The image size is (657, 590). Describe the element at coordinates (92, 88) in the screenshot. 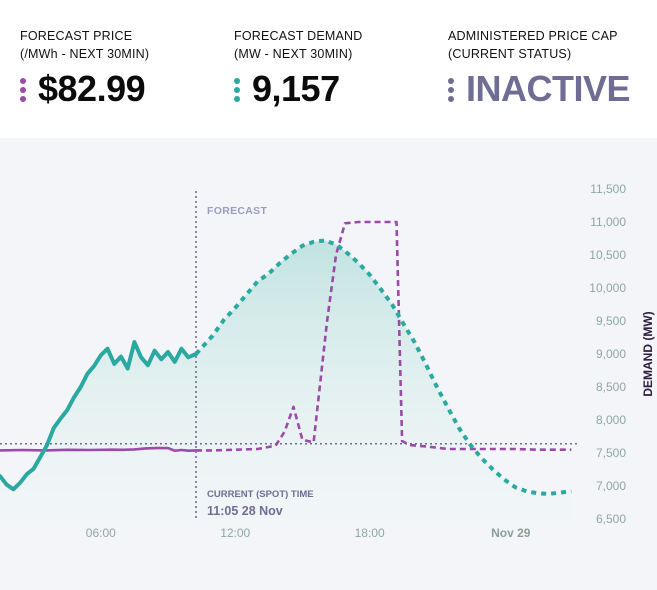

I see `stat-value: $82.99` at that location.